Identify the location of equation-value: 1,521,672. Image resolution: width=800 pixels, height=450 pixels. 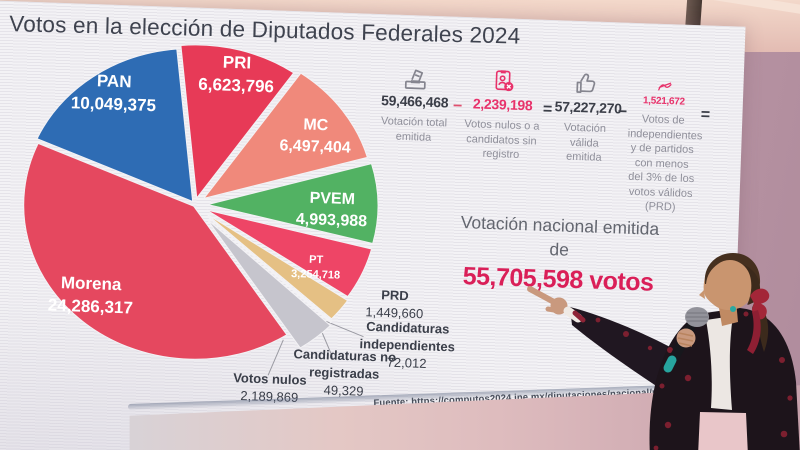
(663, 101).